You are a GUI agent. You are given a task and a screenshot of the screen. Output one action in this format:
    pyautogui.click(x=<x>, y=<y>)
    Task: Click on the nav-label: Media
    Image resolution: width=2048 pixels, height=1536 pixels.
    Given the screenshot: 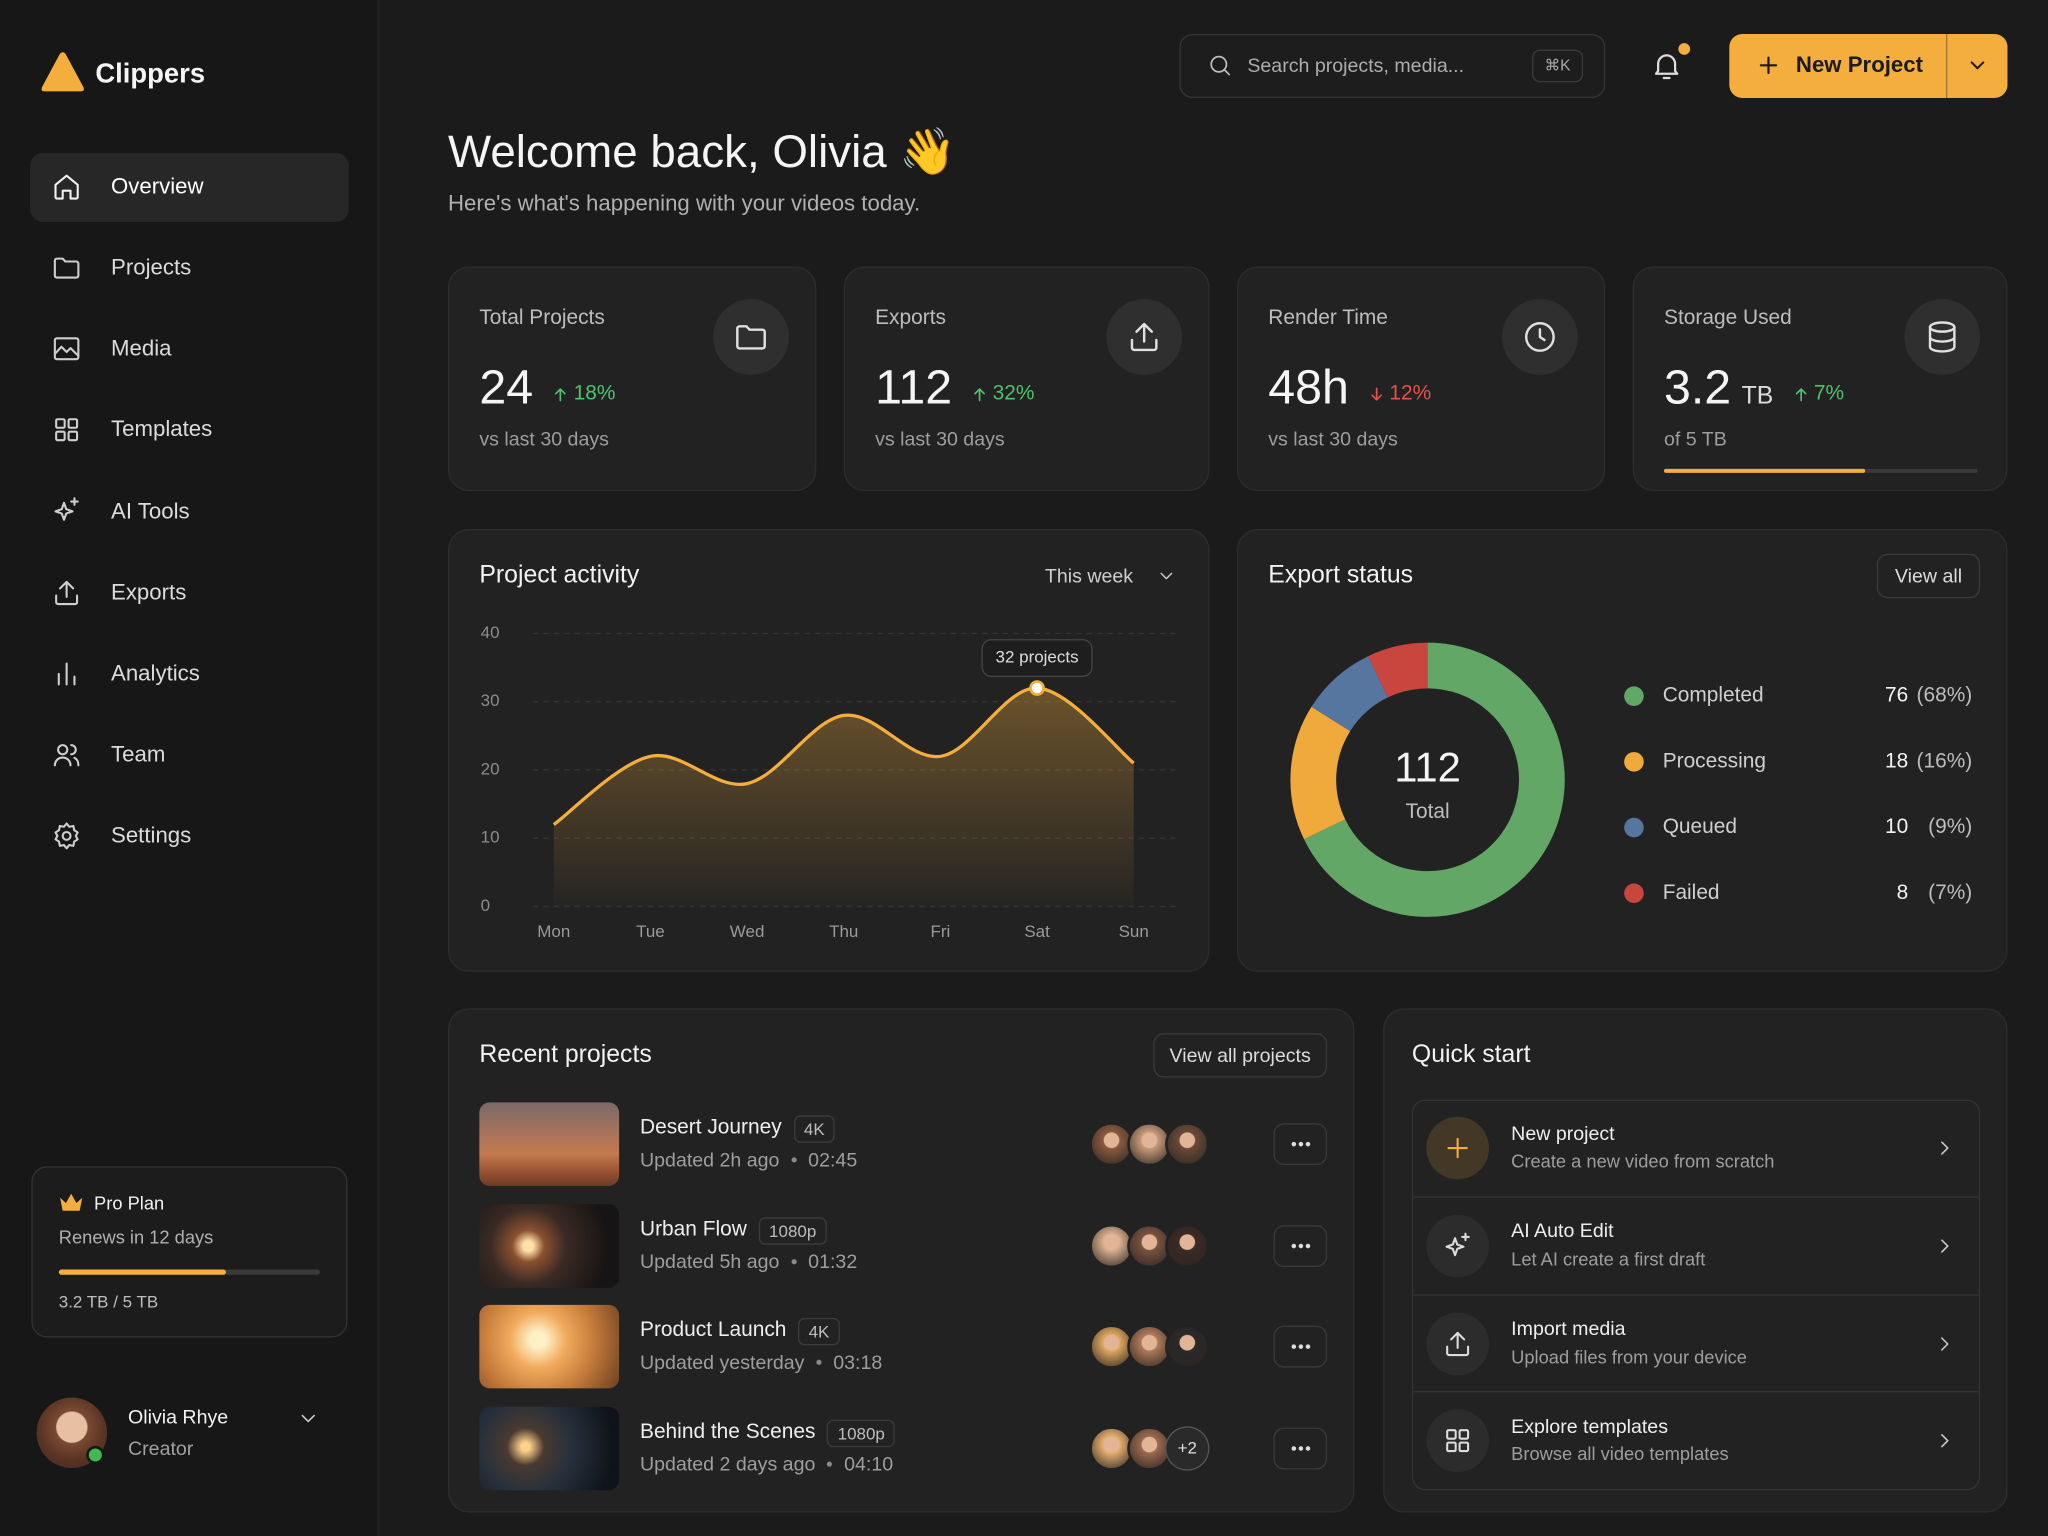 What is the action you would take?
    pyautogui.click(x=141, y=348)
    